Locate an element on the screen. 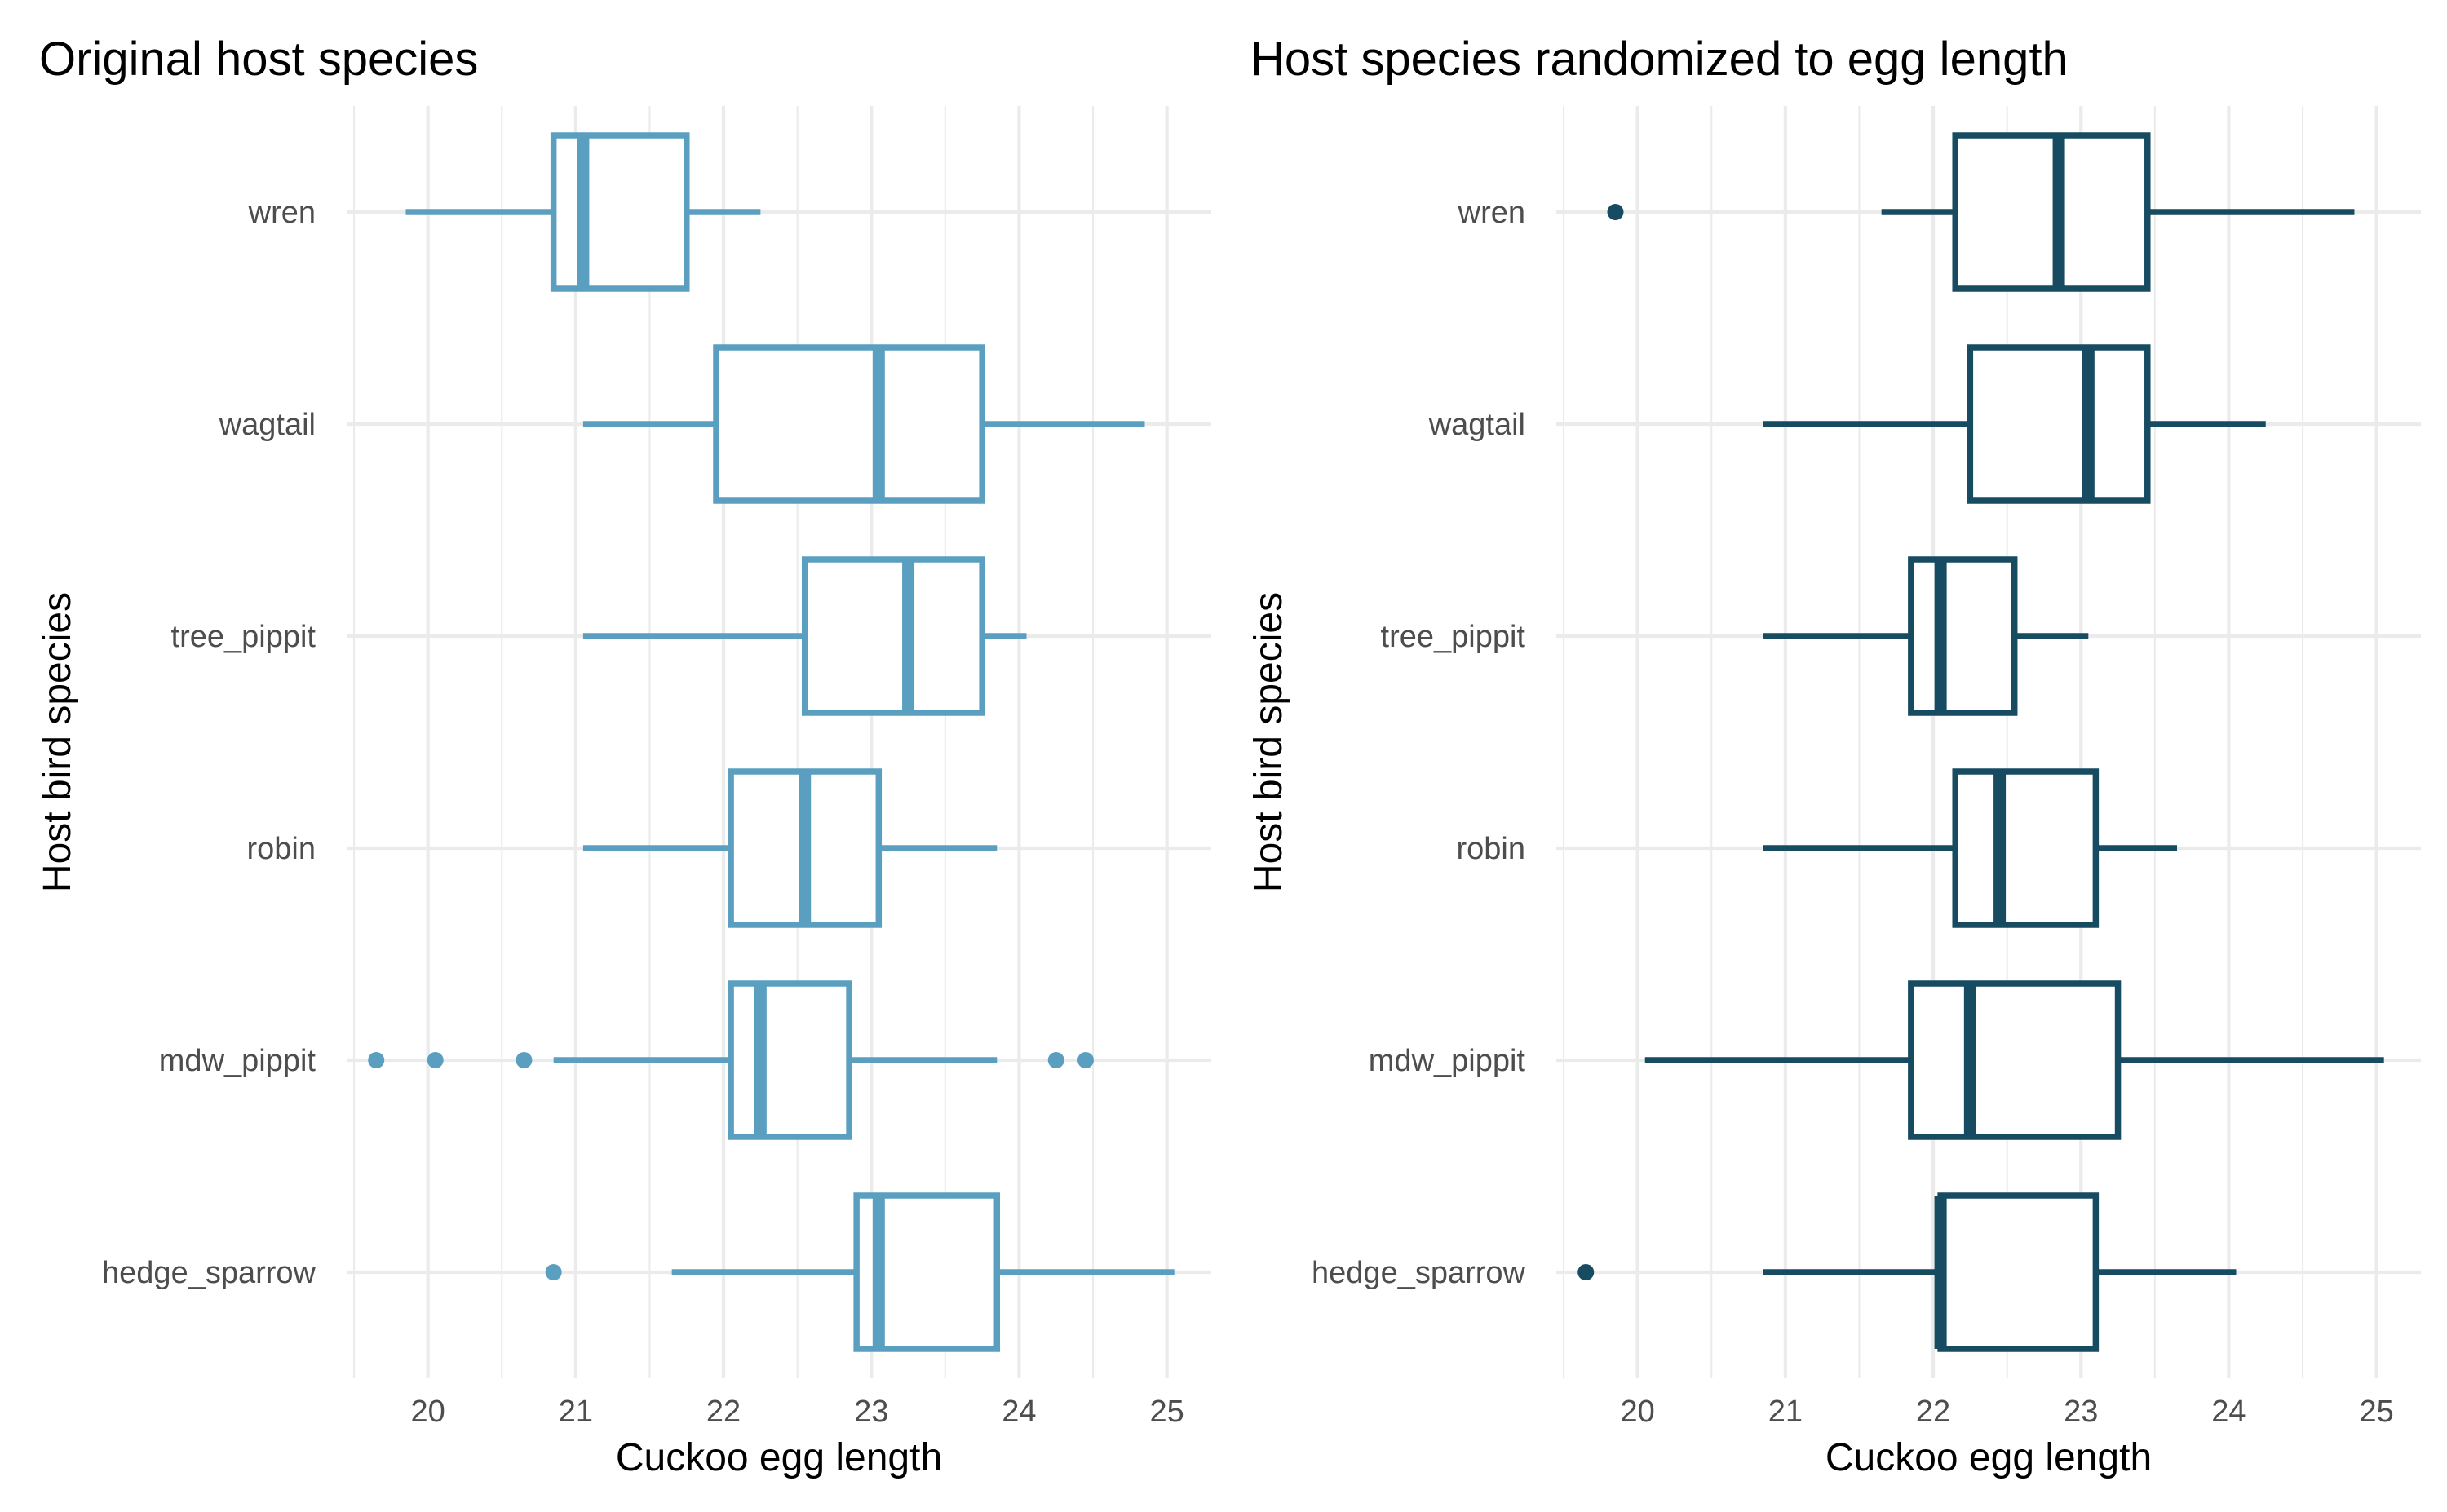 The height and width of the screenshot is (1512, 2447). panel-title: Host species randomized to egg length is located at coordinates (1659, 60).